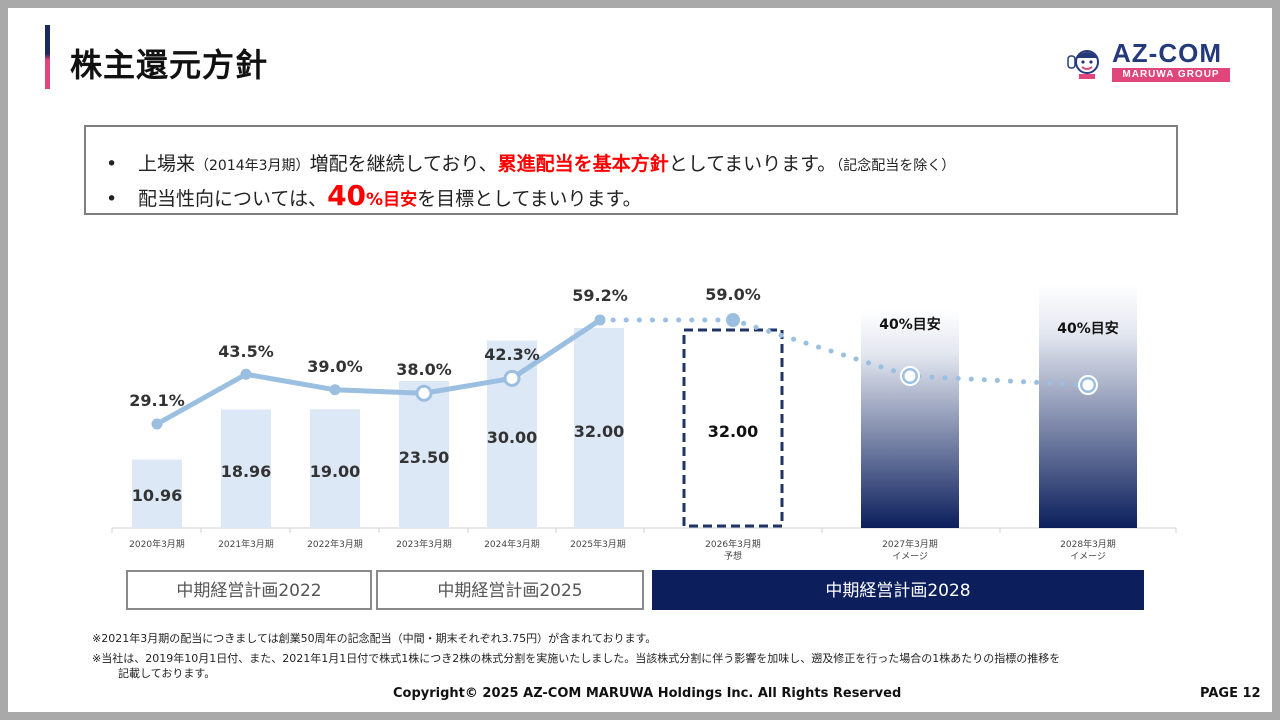 The width and height of the screenshot is (1280, 720). I want to click on dividend-value-label: 23.50, so click(424, 457).